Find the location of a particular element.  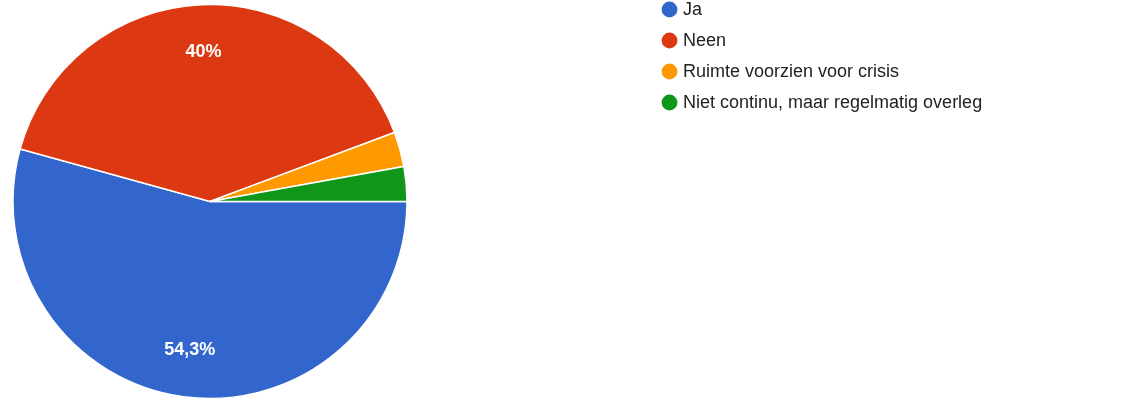

data-label: 54,3% is located at coordinates (190, 349).